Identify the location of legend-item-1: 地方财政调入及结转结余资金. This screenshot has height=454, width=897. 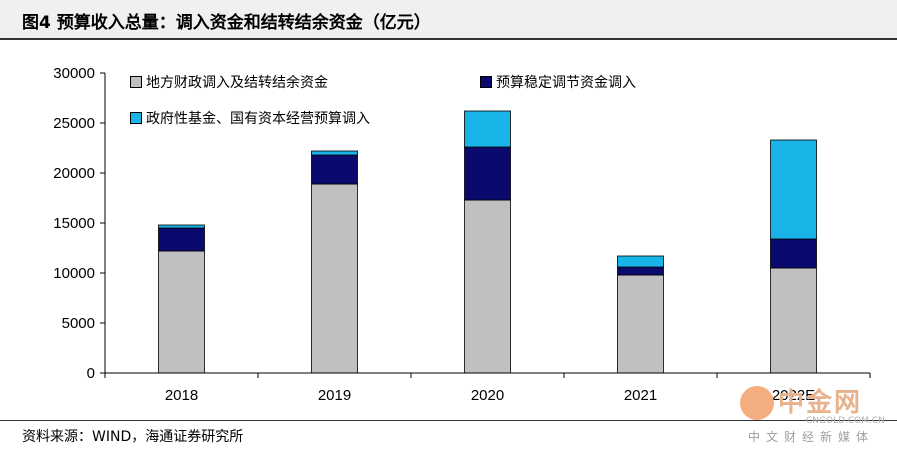
(229, 82).